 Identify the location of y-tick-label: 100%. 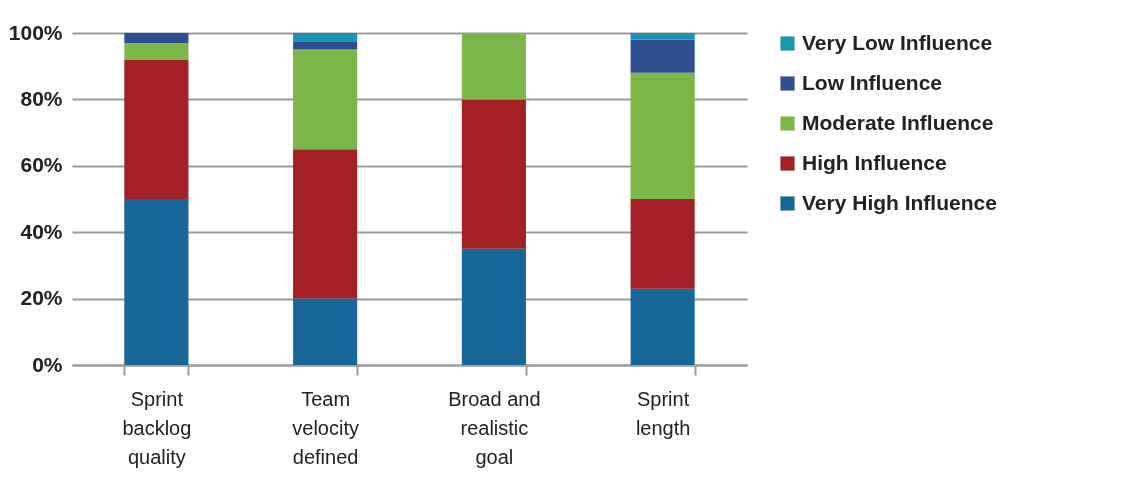
(35, 32).